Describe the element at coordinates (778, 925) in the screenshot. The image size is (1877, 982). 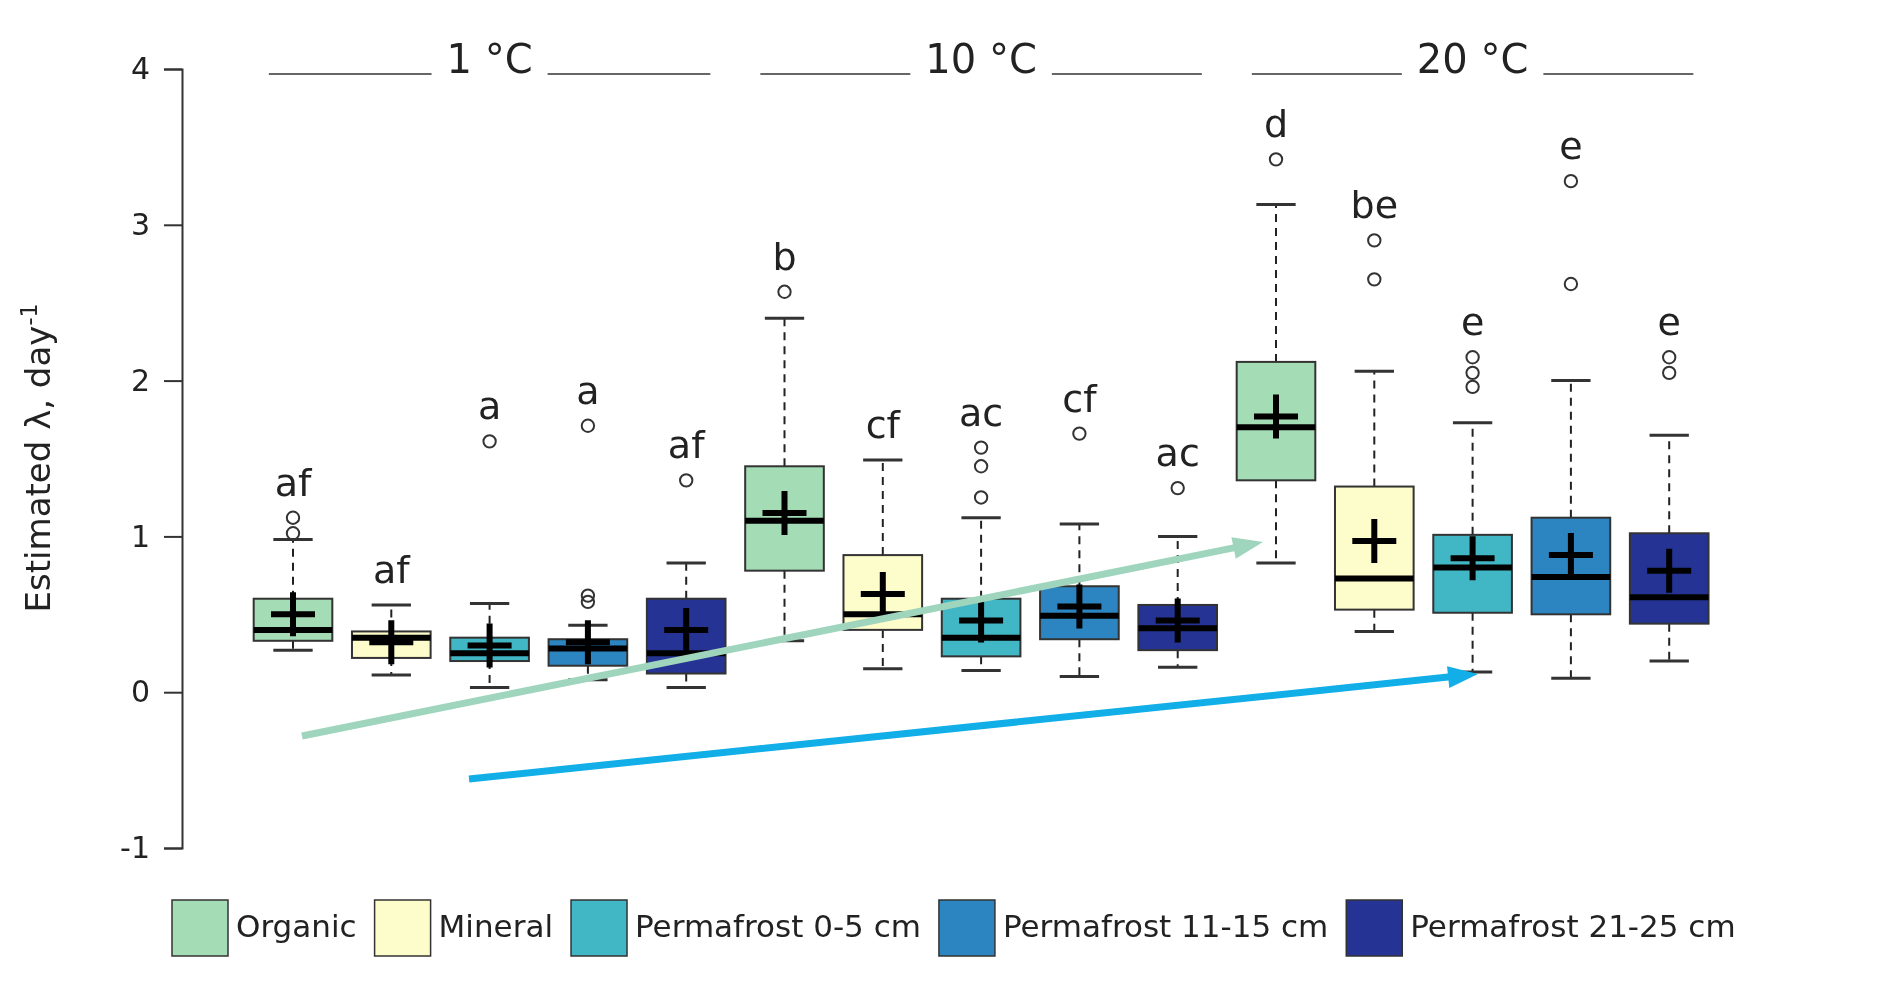
I see `legend-label: Permafrost 0-5 cm` at that location.